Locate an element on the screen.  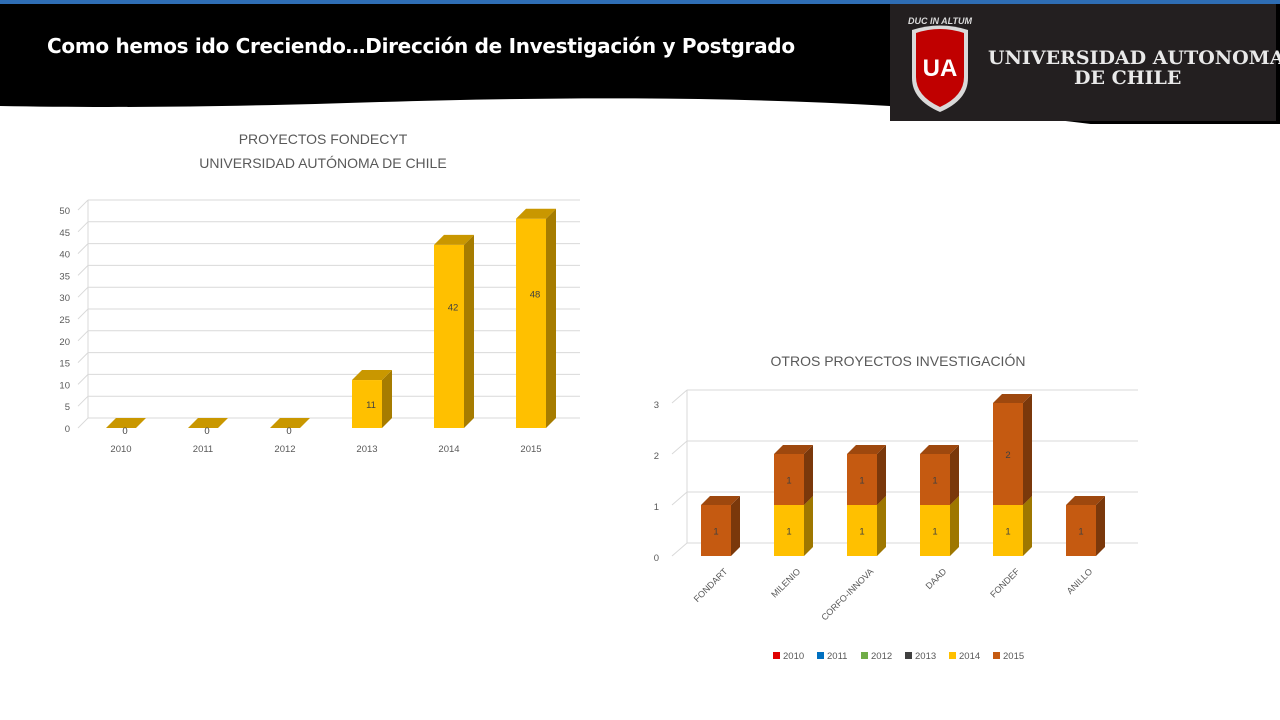
chart1-ytick-label: 40 is located at coordinates (64, 255).